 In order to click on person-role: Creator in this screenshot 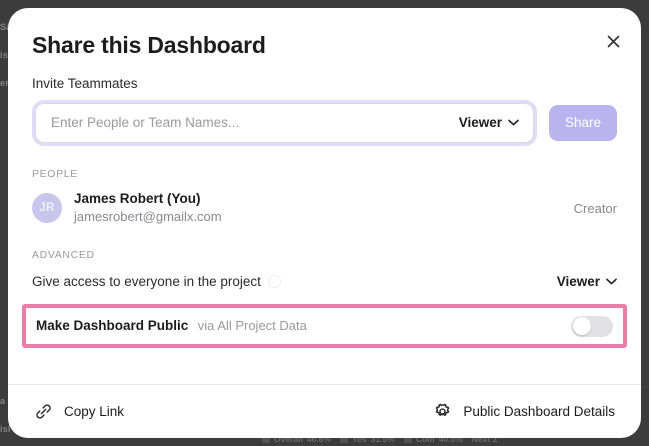, I will do `click(595, 208)`.